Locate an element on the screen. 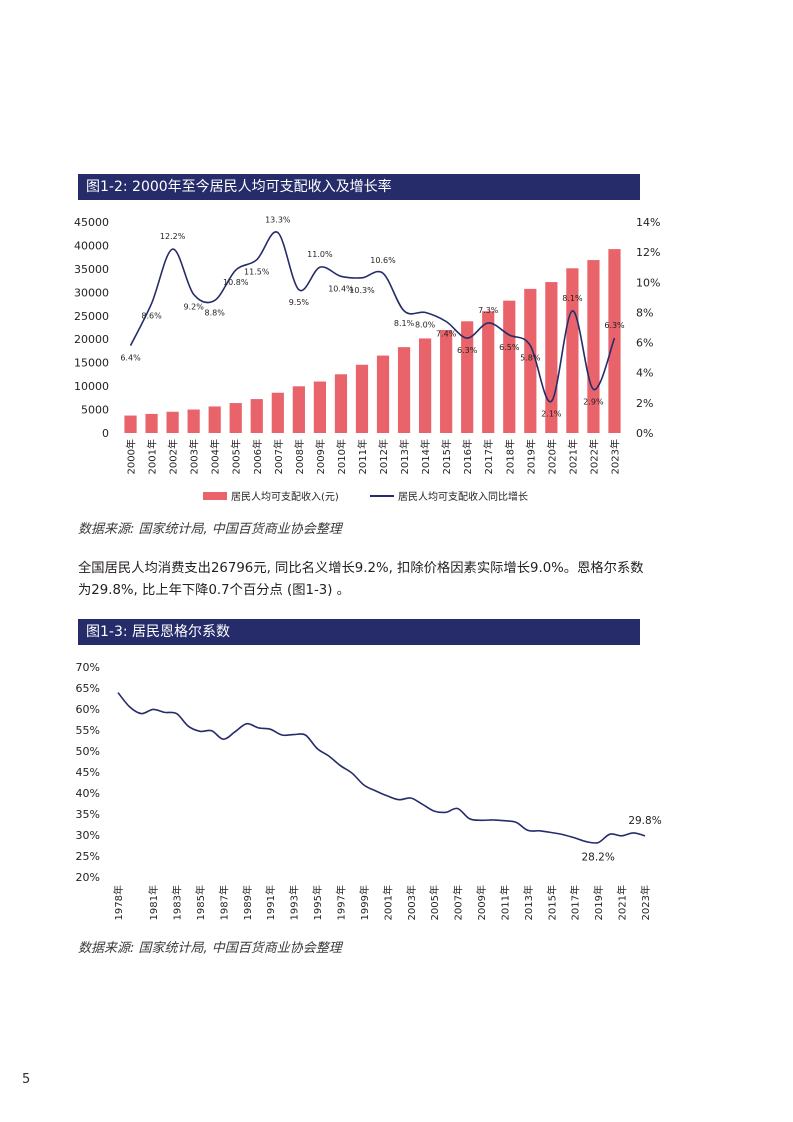 This screenshot has width=793, height=1122. x-axis-tick: 2009年 is located at coordinates (481, 902).